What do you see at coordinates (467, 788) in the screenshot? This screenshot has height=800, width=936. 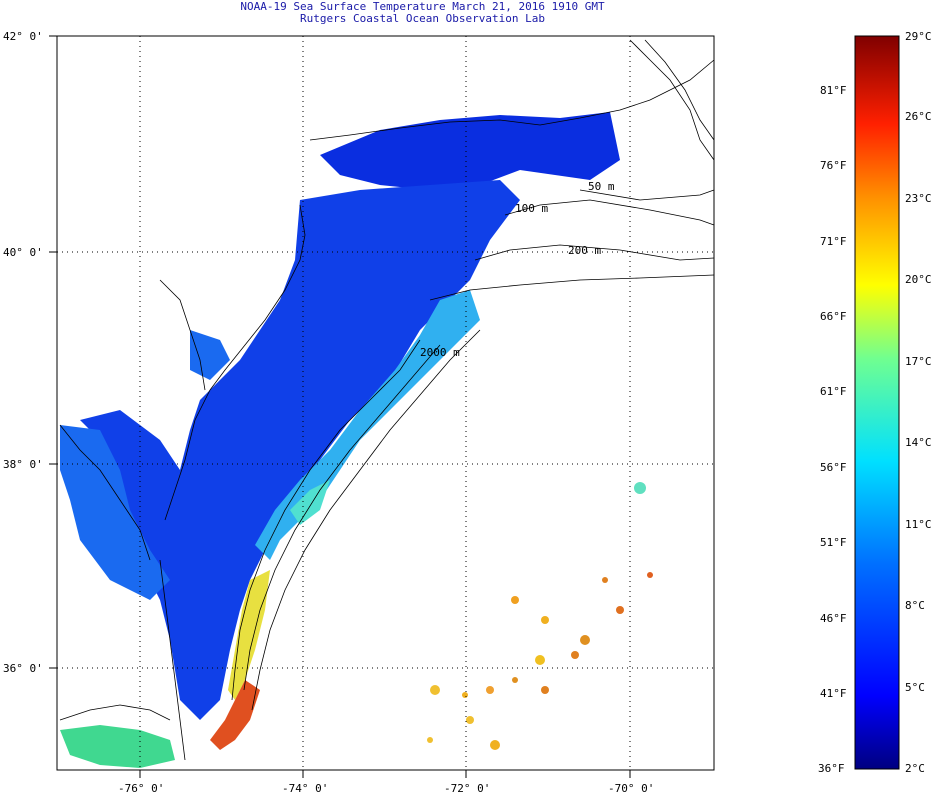 I see `lon-label-72: -72° 0'` at bounding box center [467, 788].